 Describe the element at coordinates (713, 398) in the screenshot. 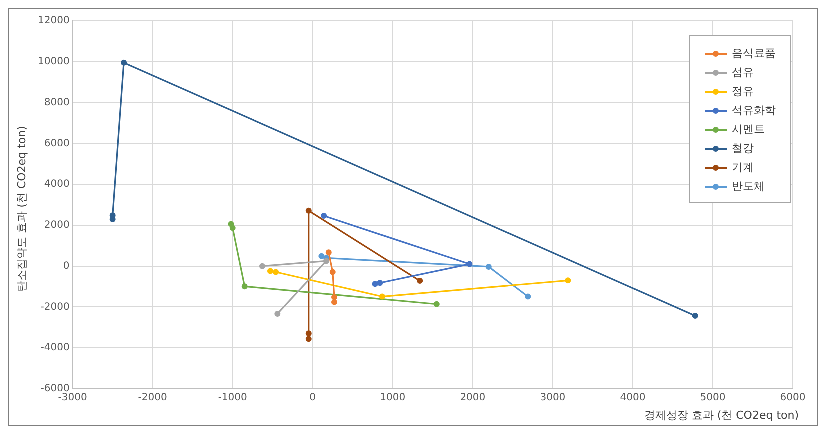

I see `x-tick-label: 5000` at that location.